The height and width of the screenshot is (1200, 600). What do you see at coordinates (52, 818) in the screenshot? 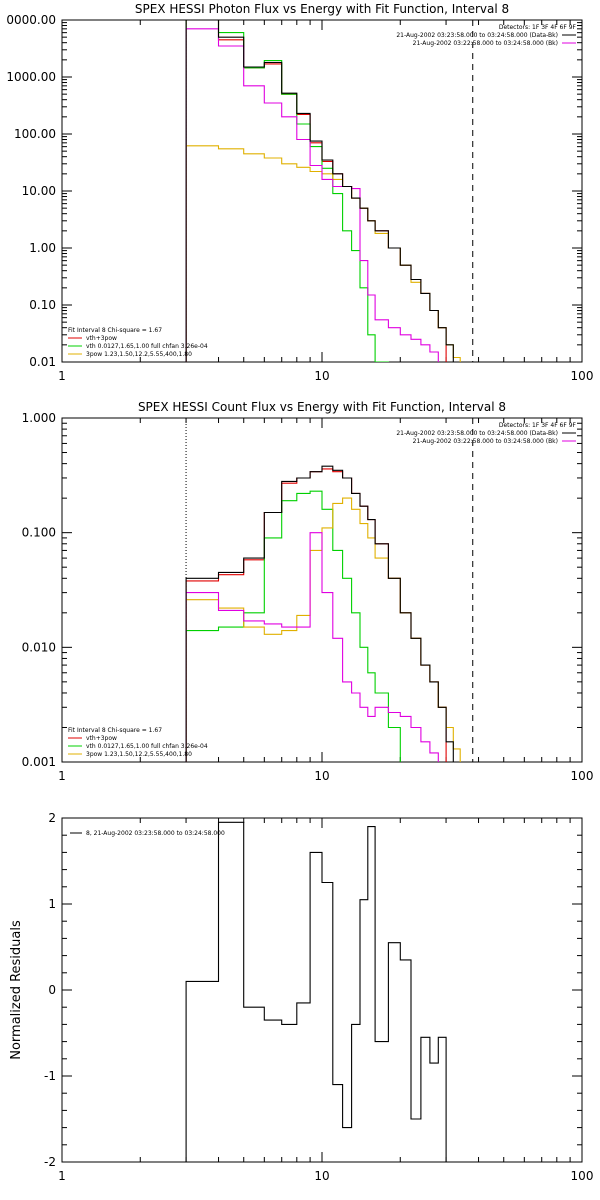
I see `y-tick-label: 2` at bounding box center [52, 818].